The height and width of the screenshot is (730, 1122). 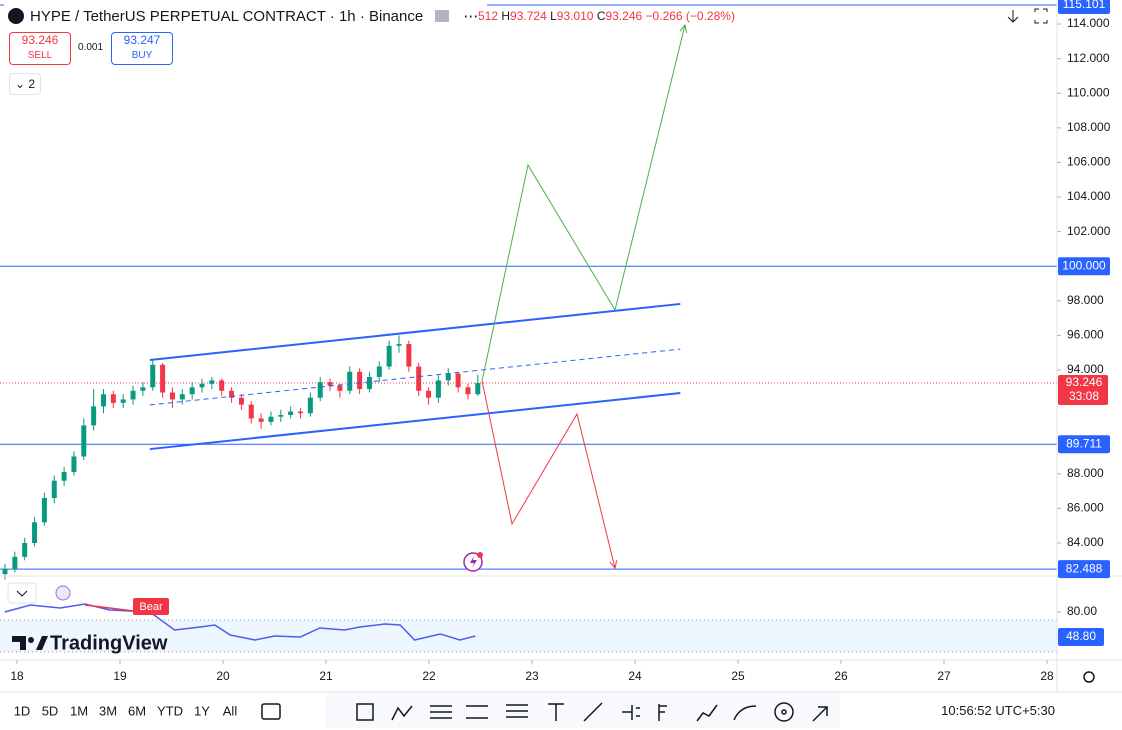 What do you see at coordinates (1041, 16) in the screenshot?
I see `fullscreen-button` at bounding box center [1041, 16].